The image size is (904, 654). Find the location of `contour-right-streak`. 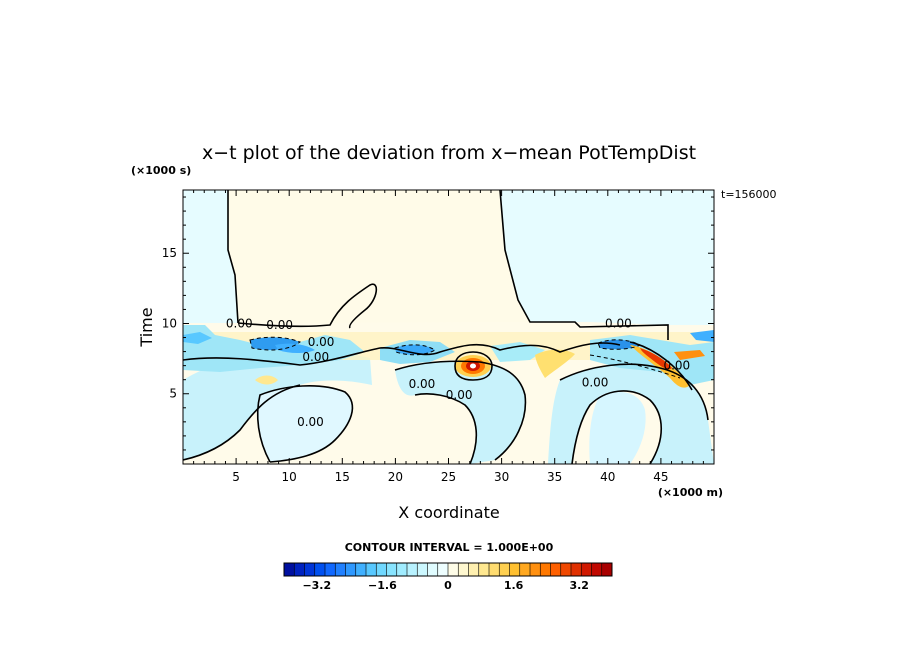

contour-right-streak is located at coordinates (661, 366).